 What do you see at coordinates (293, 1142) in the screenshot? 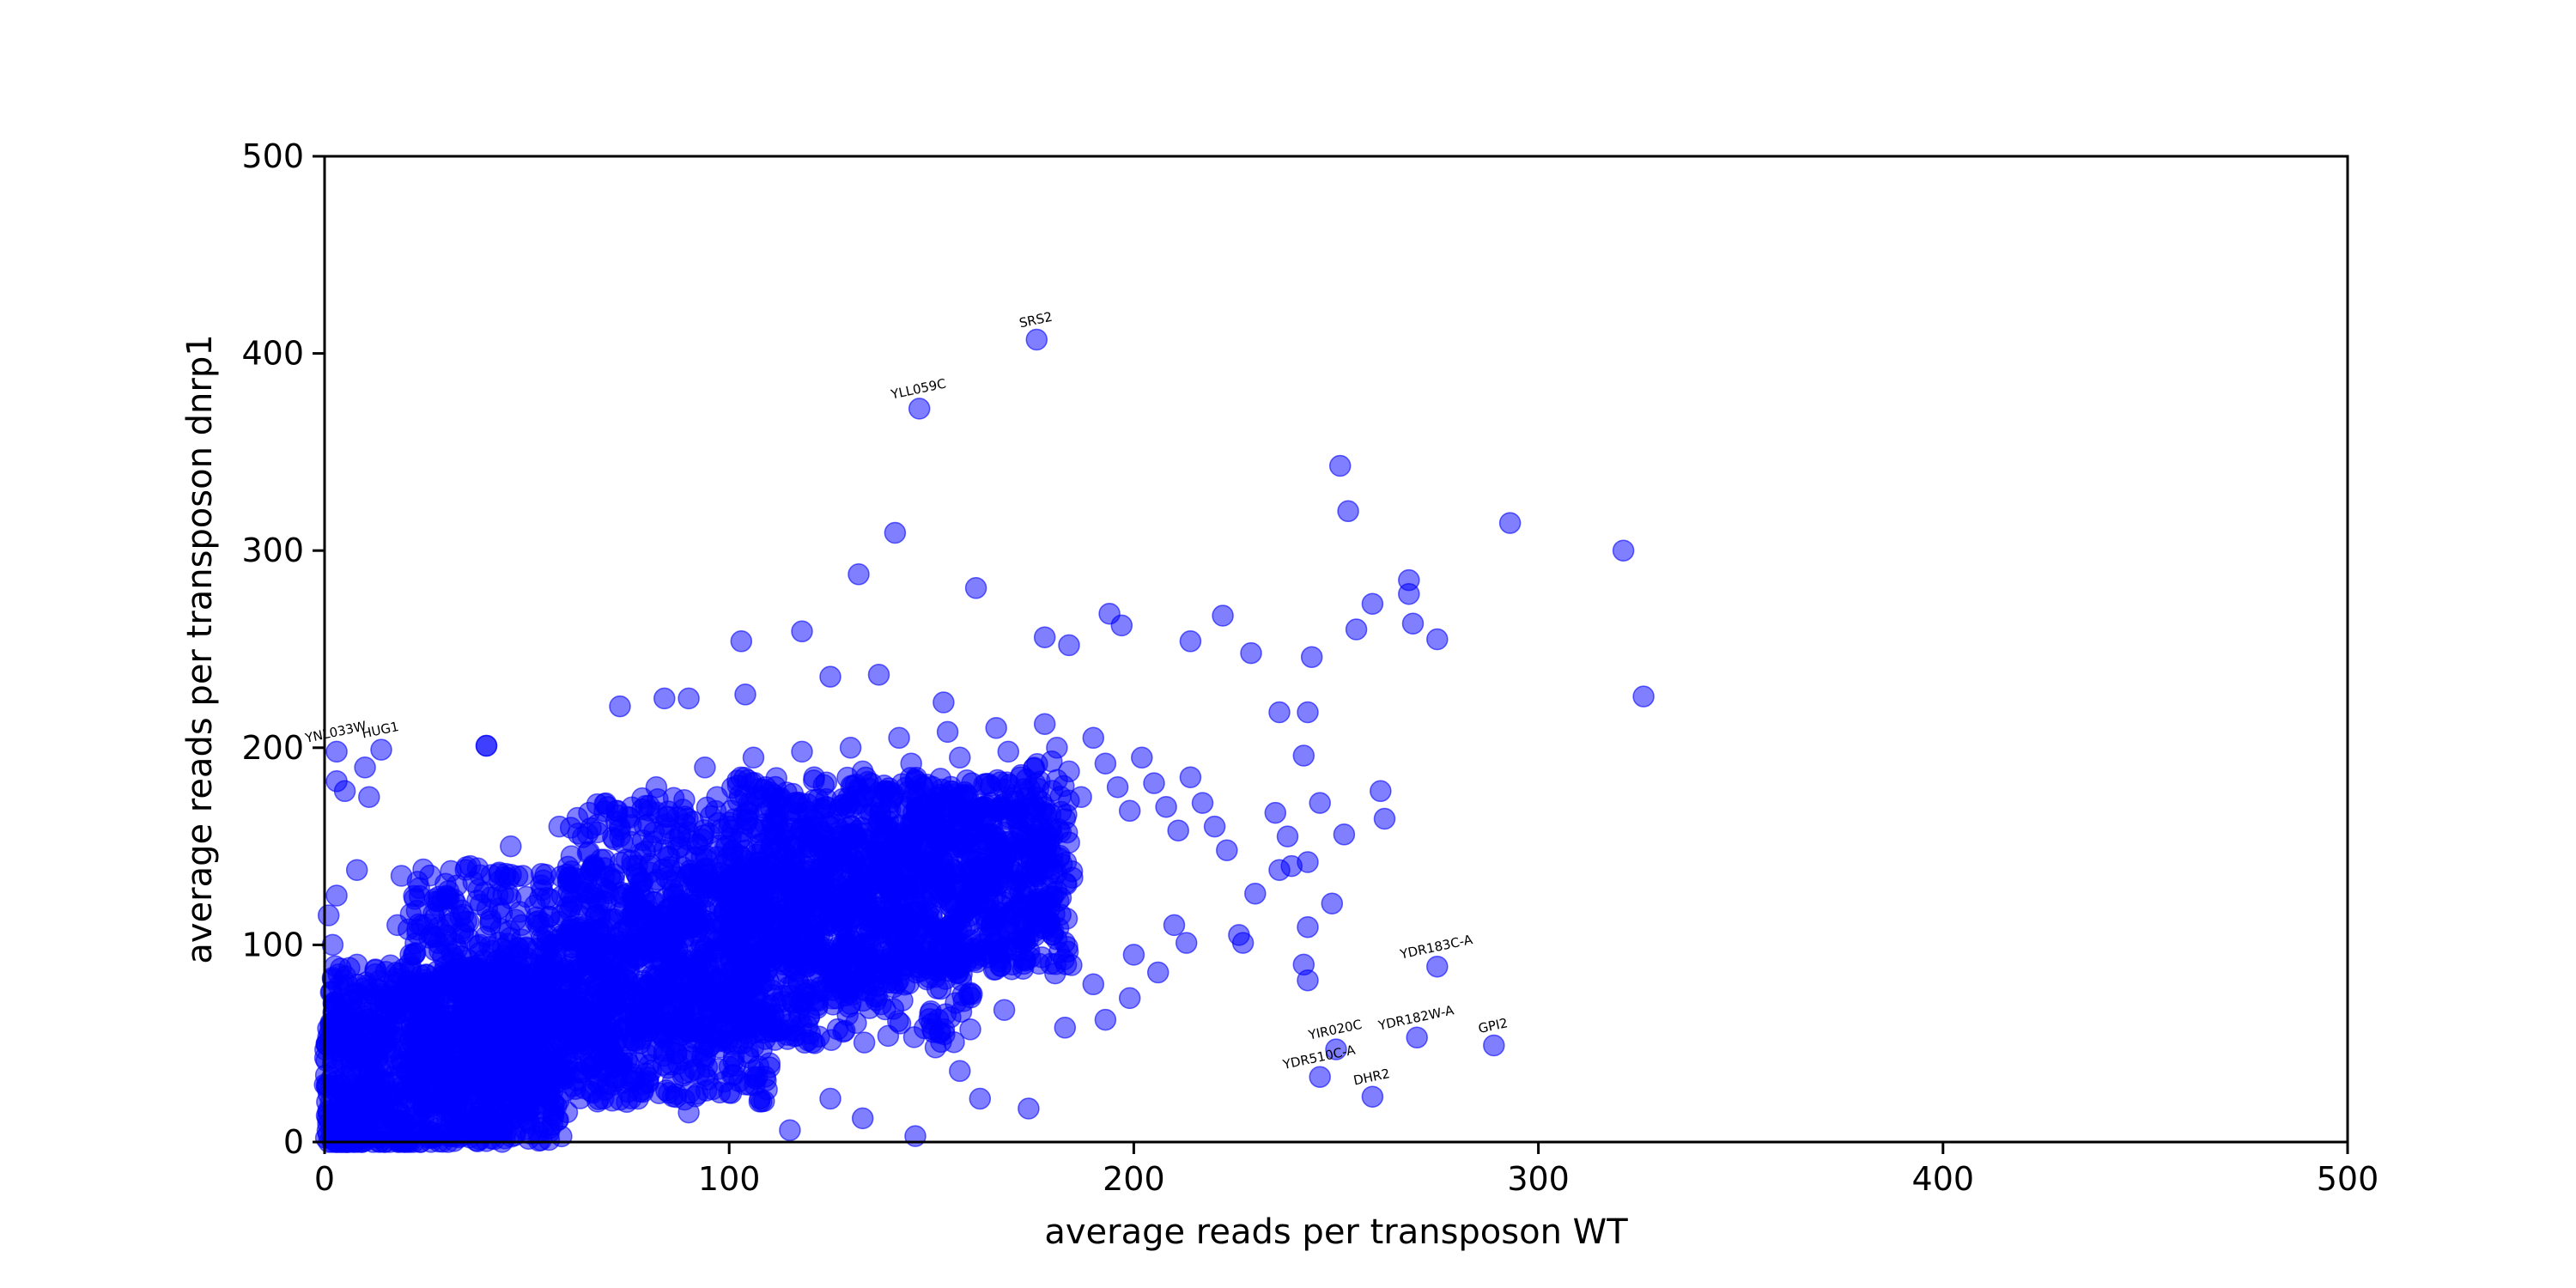
I see `y-tick-label: 0` at bounding box center [293, 1142].